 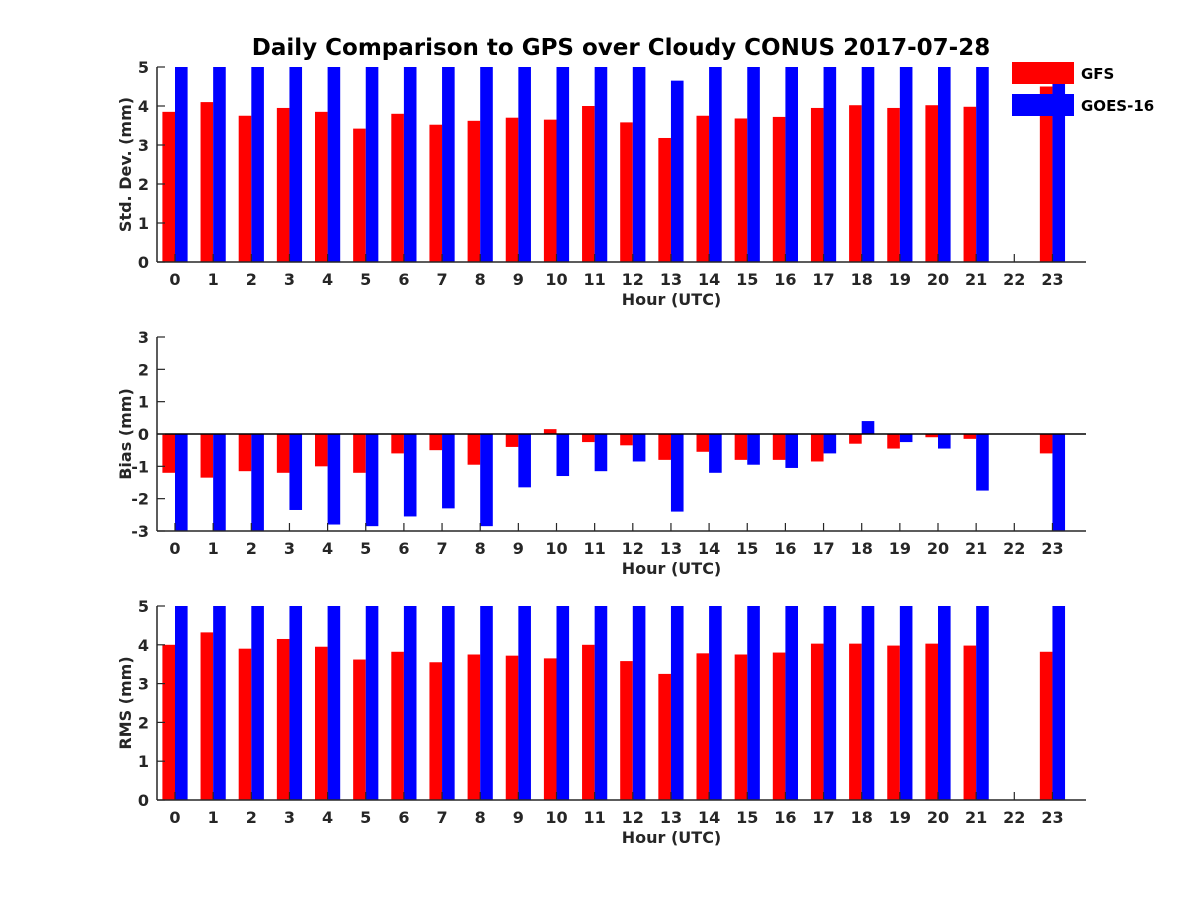 I want to click on y-tick-label: -1, so click(x=140, y=466).